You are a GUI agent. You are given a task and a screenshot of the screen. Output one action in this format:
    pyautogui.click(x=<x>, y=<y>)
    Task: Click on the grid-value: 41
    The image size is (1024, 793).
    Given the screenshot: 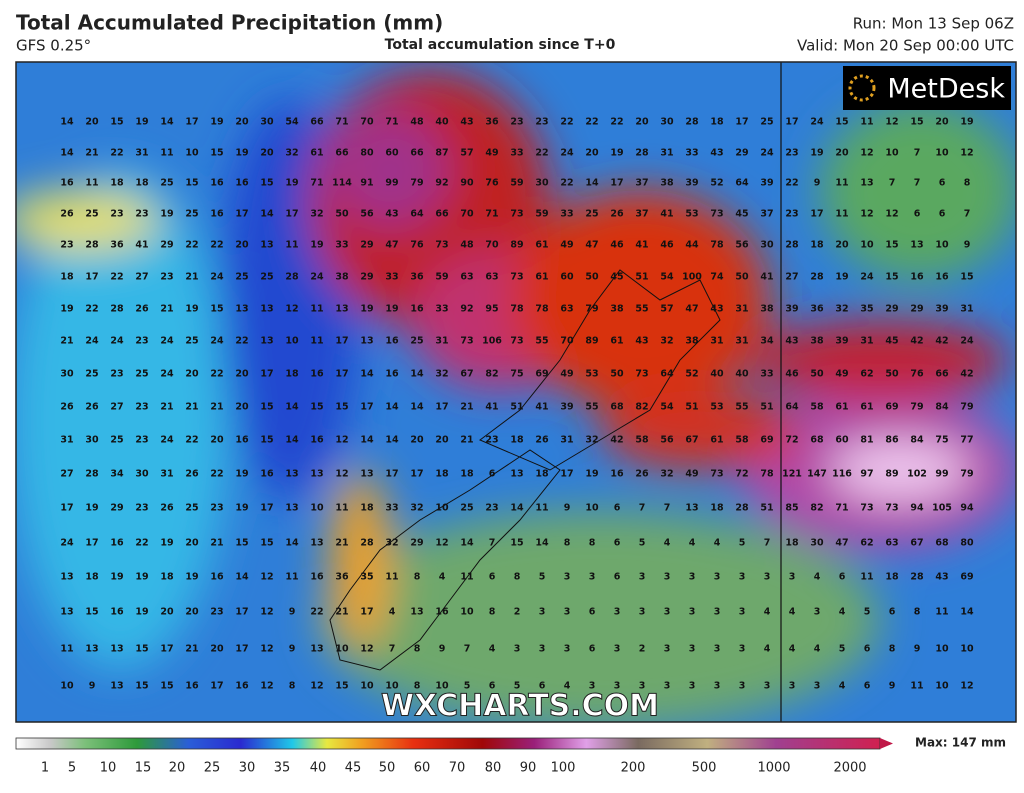 What is the action you would take?
    pyautogui.click(x=491, y=407)
    